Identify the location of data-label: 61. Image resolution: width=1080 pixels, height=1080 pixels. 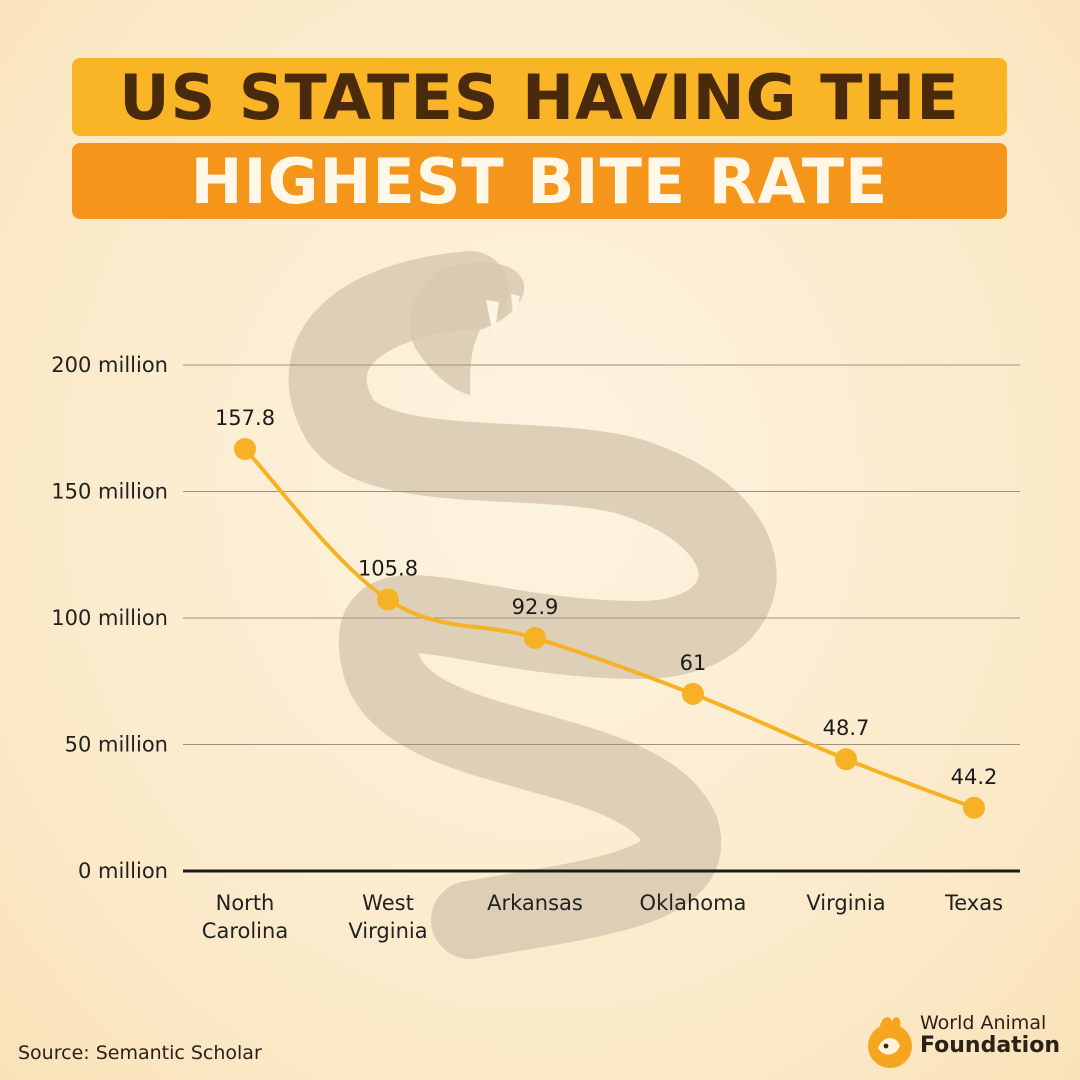
(693, 663).